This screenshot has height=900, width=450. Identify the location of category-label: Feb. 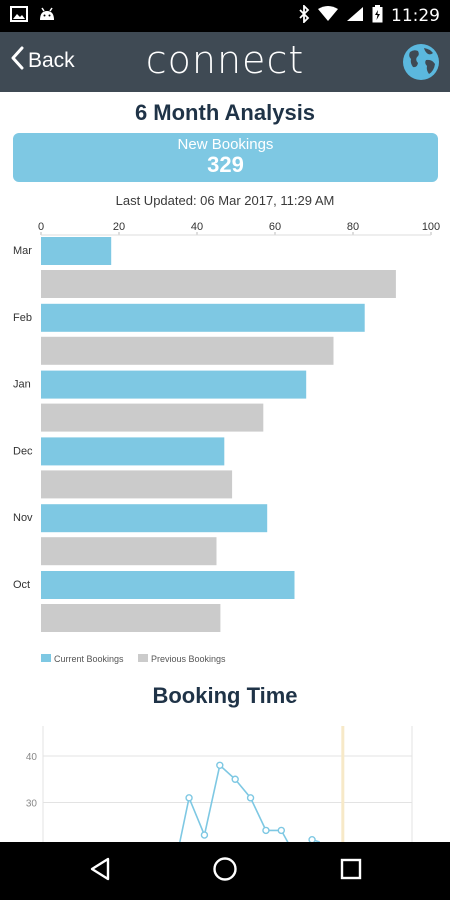
(22, 318).